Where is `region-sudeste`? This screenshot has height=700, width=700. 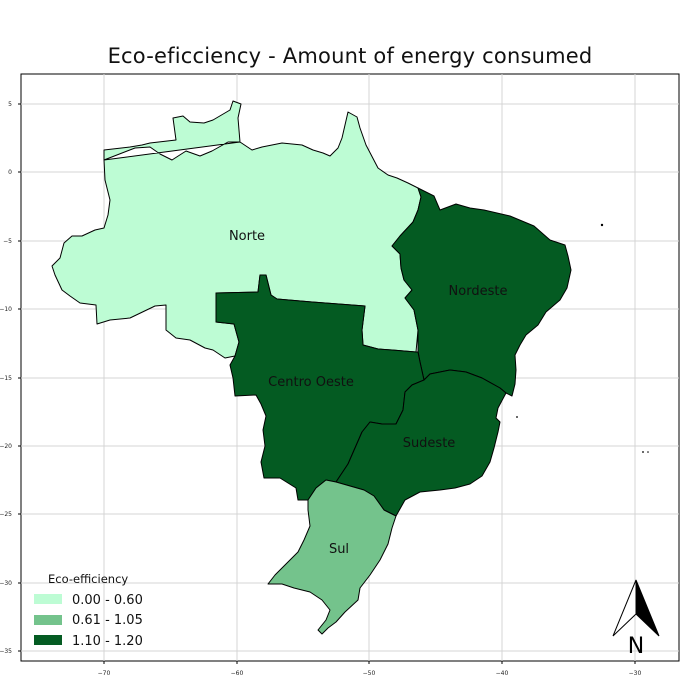 region-sudeste is located at coordinates (421, 443).